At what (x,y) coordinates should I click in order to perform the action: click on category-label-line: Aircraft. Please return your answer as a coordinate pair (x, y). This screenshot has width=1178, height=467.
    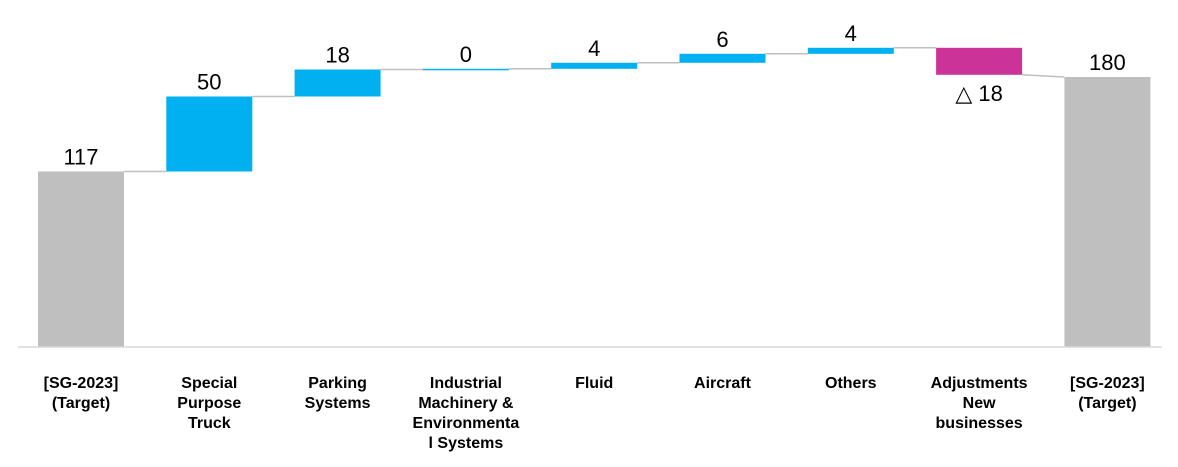
    Looking at the image, I should click on (723, 383).